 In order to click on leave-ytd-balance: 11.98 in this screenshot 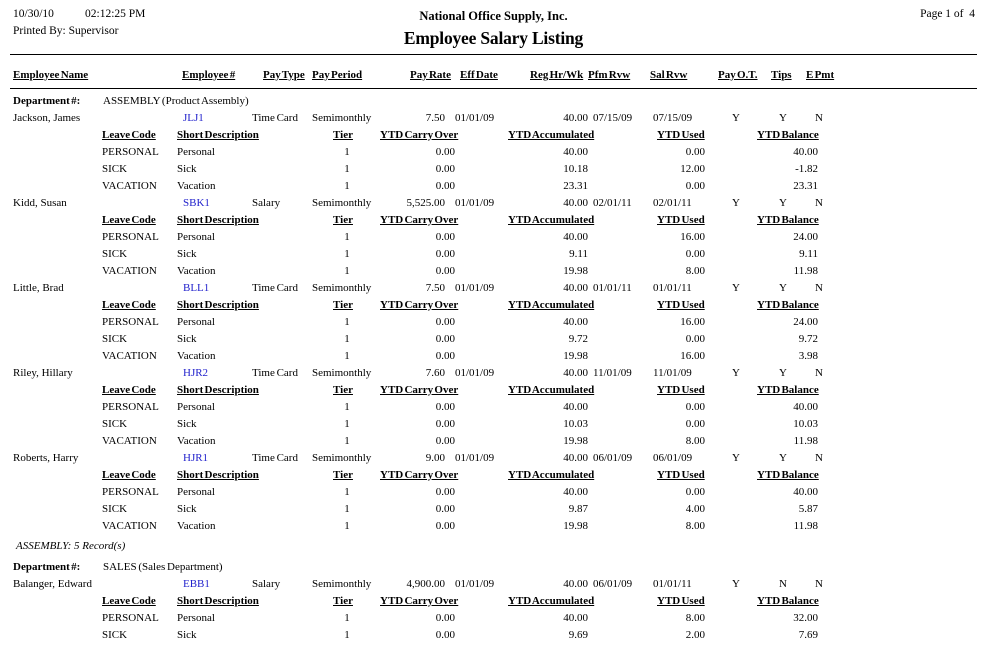, I will do `click(805, 441)`.